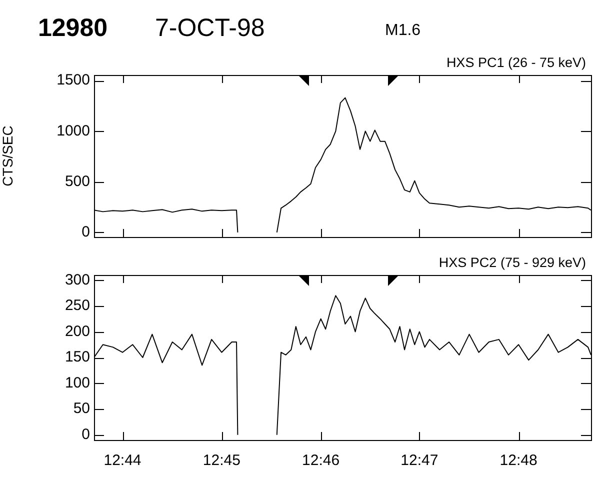  What do you see at coordinates (73, 80) in the screenshot?
I see `y-tick-label: 1500` at bounding box center [73, 80].